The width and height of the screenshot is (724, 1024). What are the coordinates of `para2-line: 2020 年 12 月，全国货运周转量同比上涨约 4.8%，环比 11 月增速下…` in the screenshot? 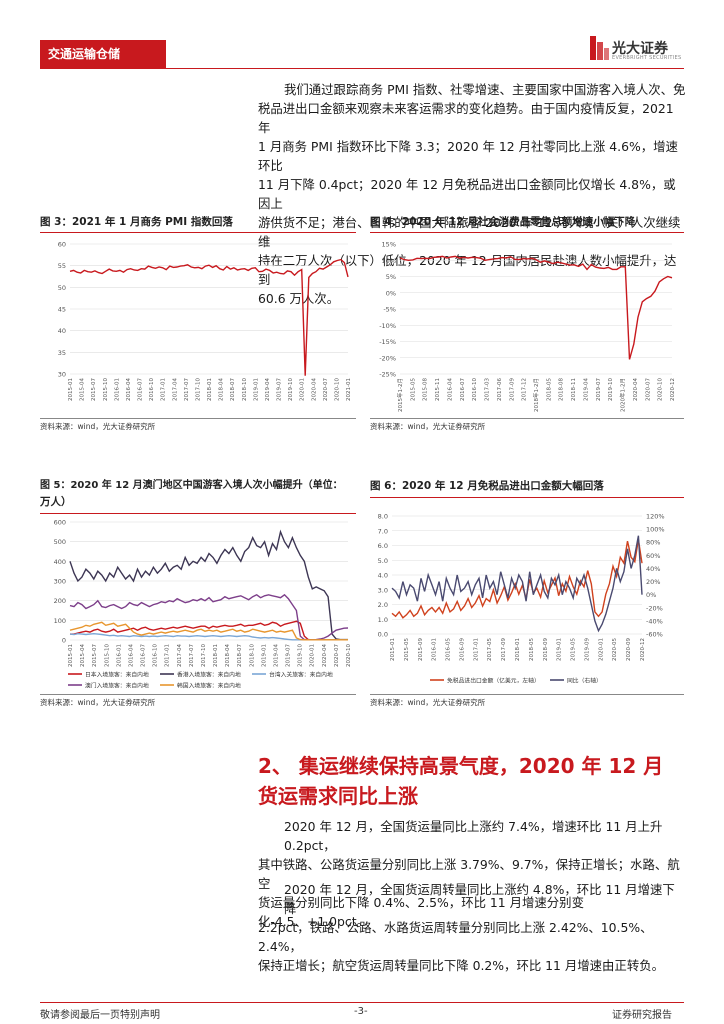 It's located at (479, 899).